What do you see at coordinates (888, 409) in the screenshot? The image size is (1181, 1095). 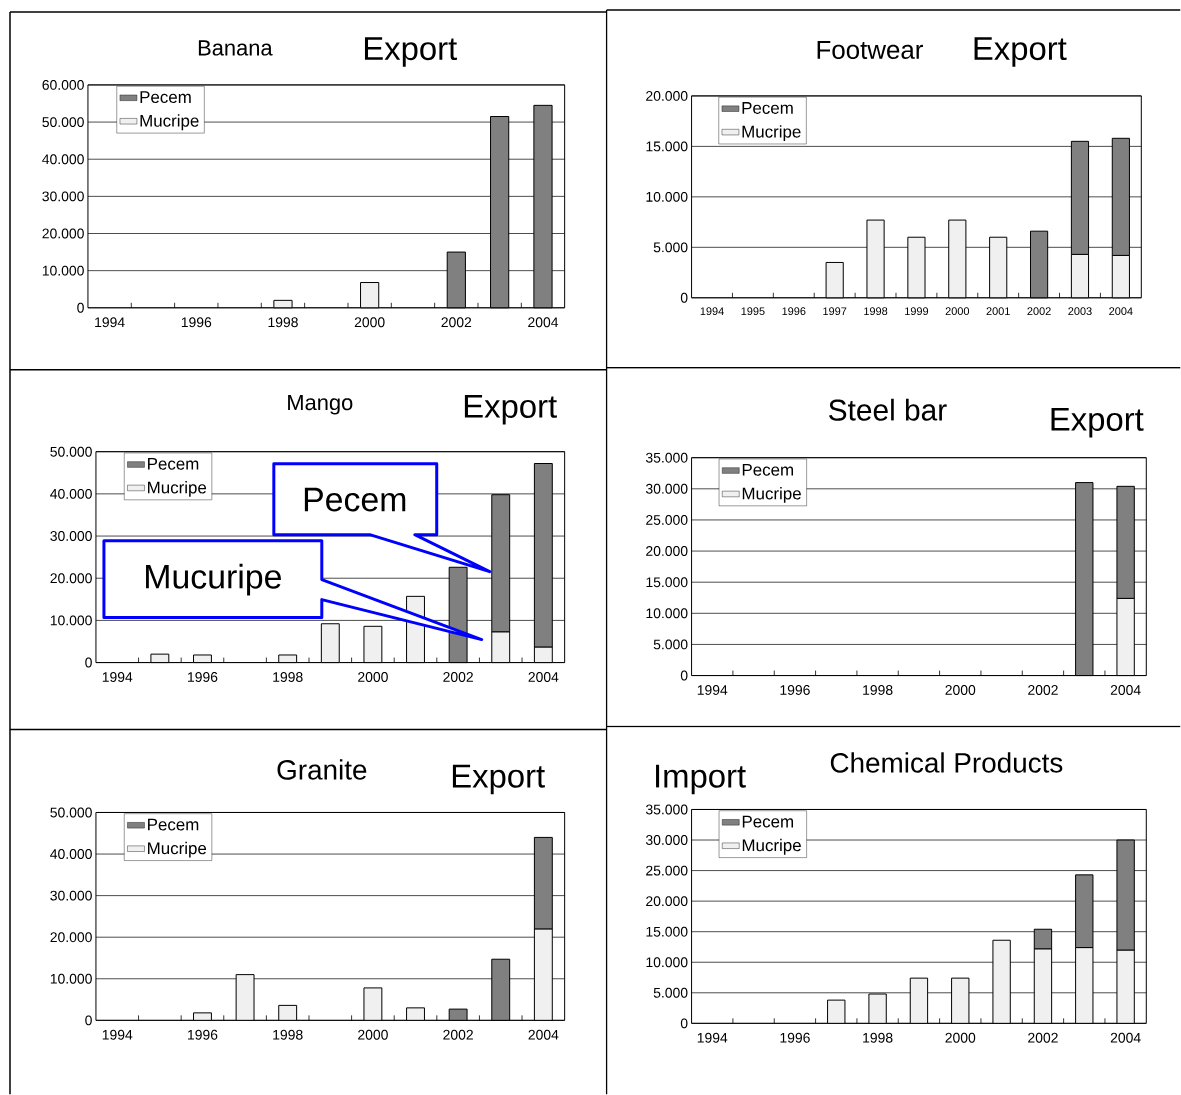 I see `chart-title: Steel bar` at bounding box center [888, 409].